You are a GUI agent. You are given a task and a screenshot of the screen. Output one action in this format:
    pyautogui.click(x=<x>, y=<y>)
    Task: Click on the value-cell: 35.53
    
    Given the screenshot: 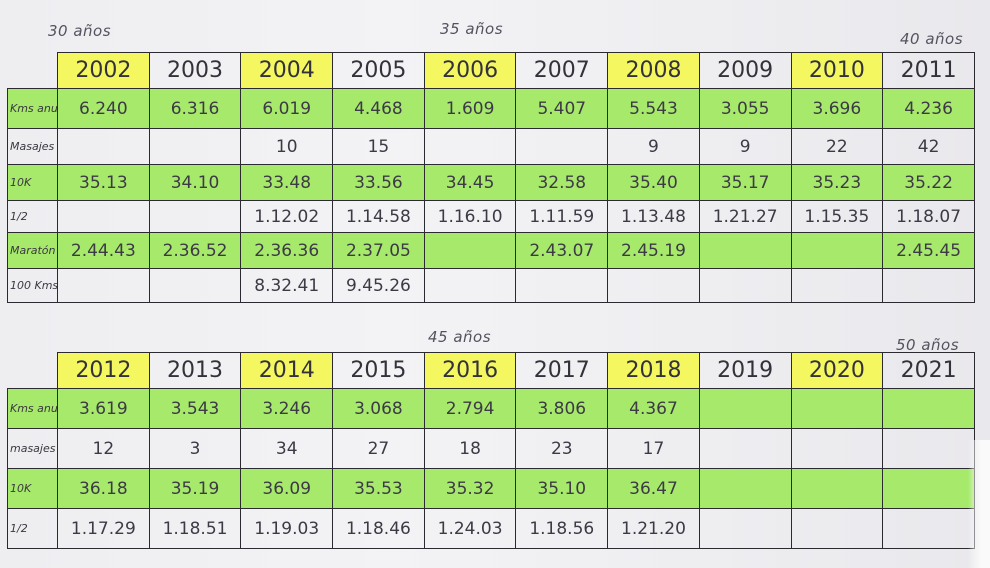 What is the action you would take?
    pyautogui.click(x=378, y=488)
    